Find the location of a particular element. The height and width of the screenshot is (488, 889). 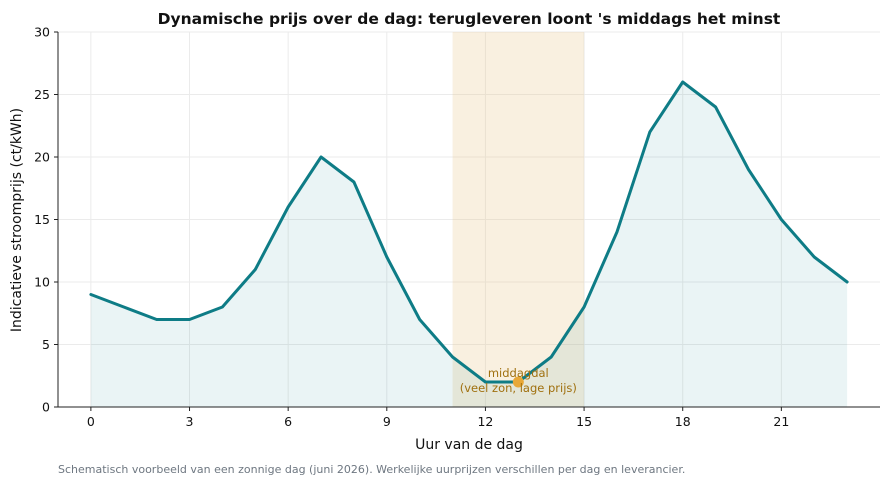

x-axis-label: Uur van de dag is located at coordinates (469, 445).